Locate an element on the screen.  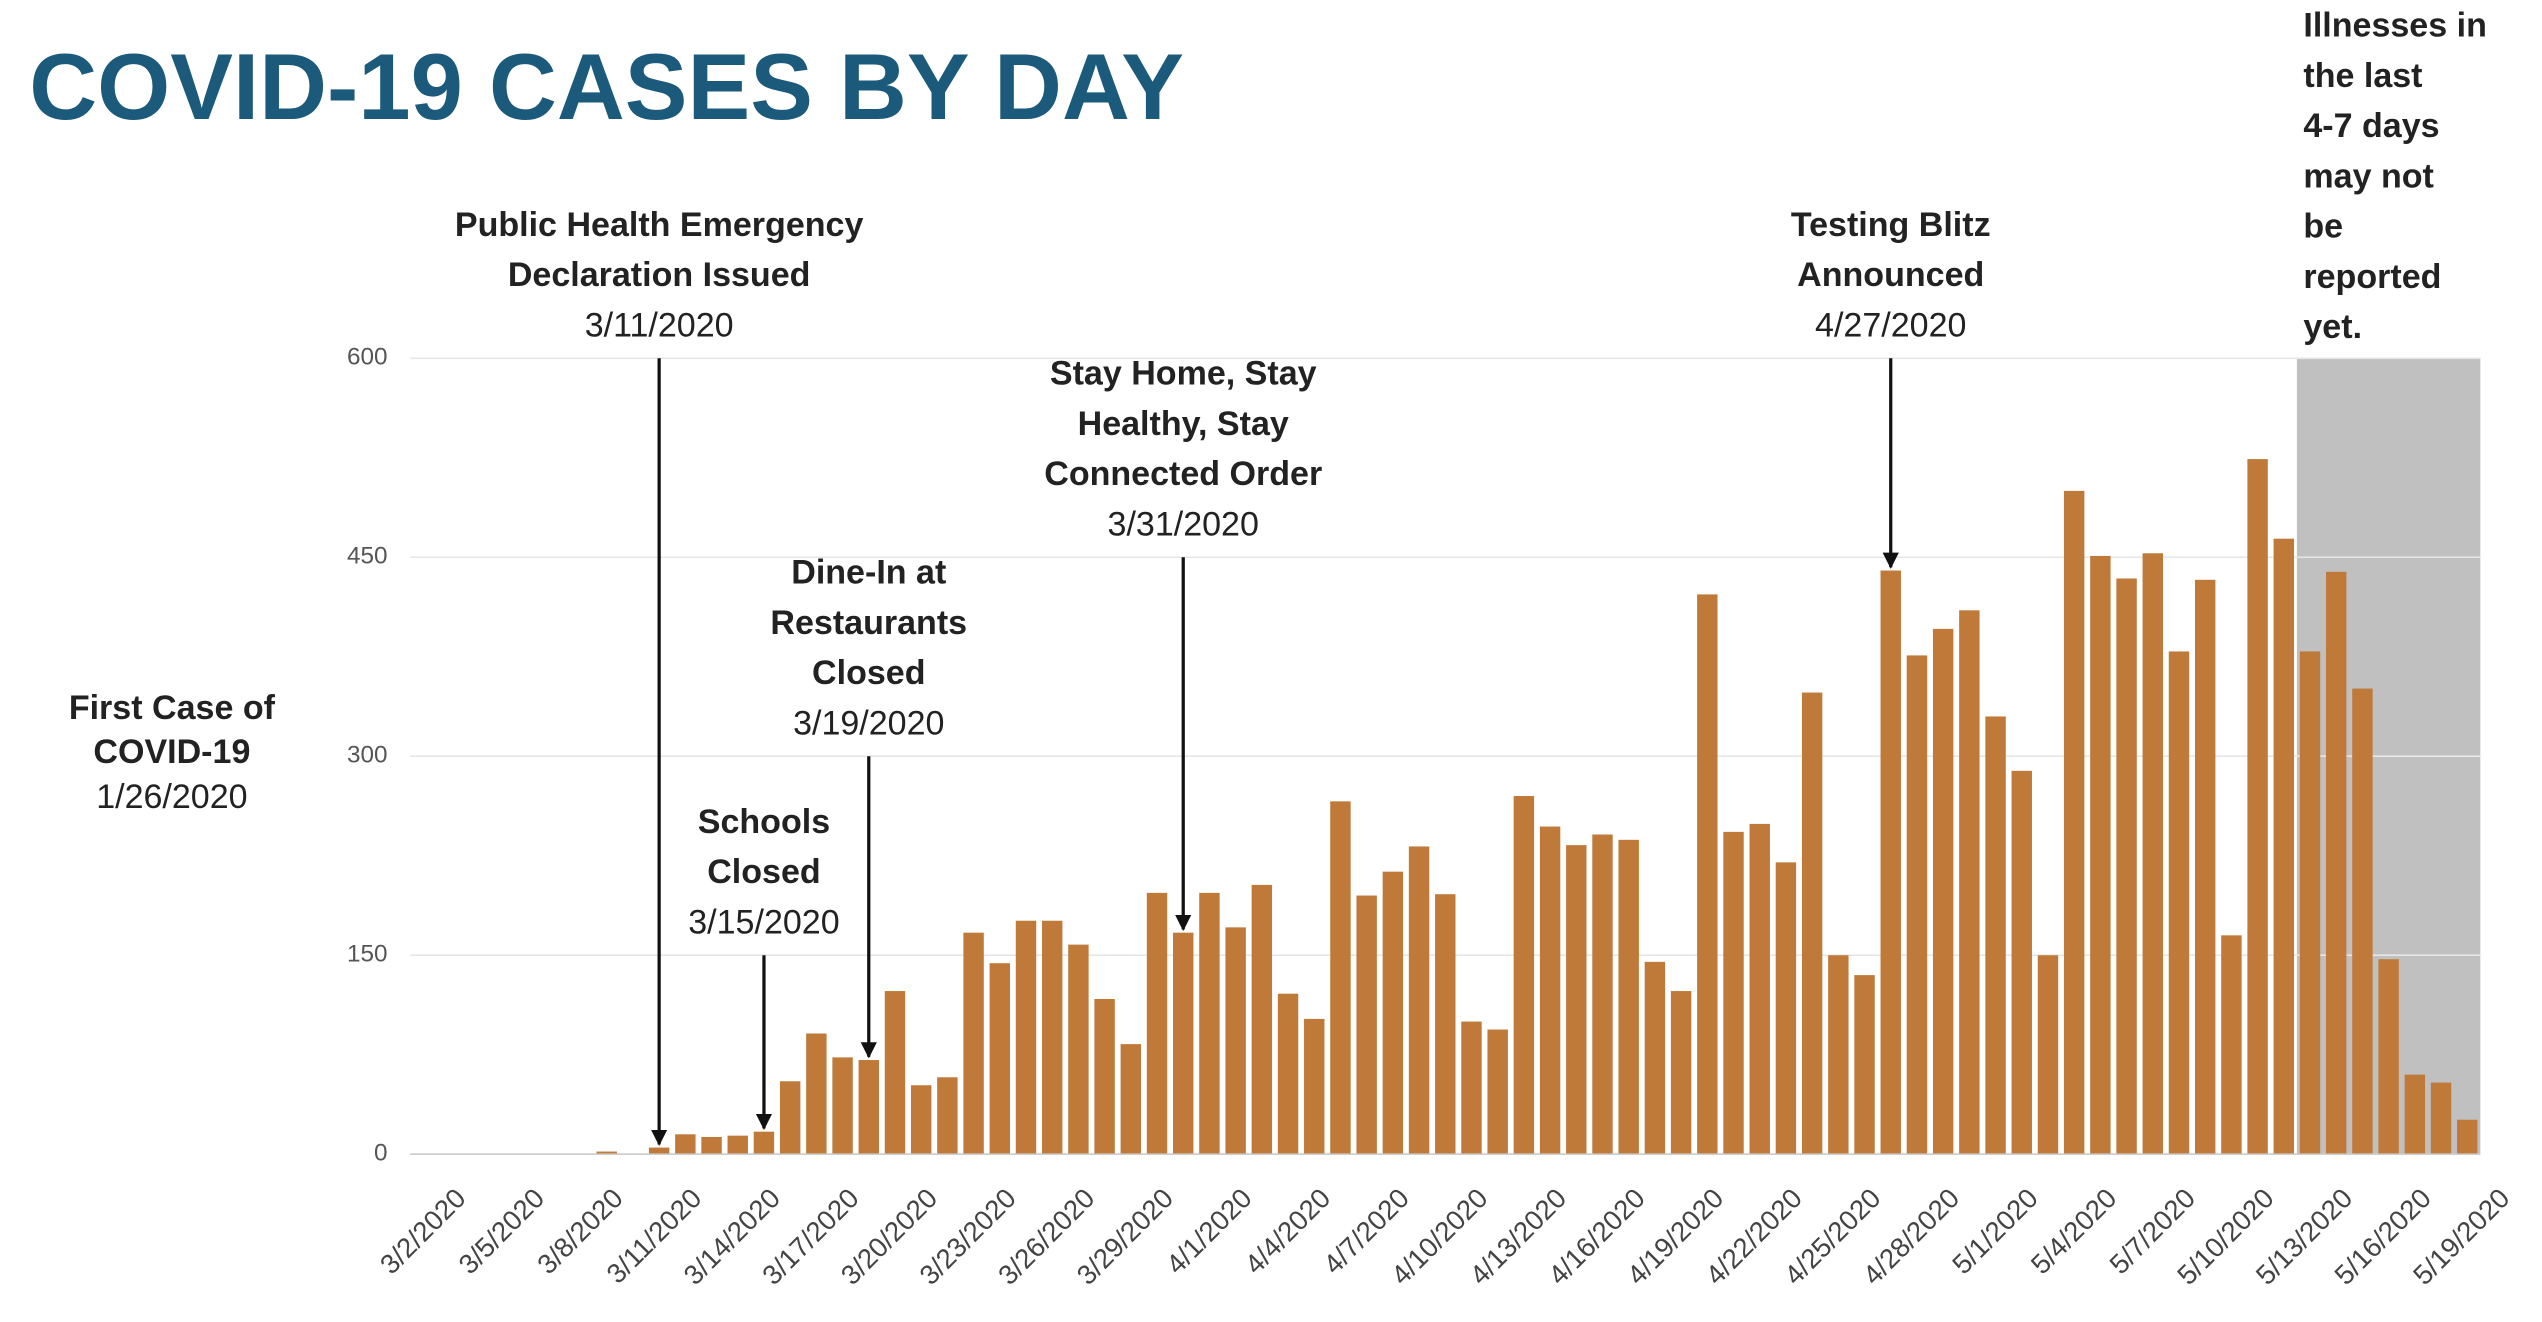
annotation-text: Connected Order is located at coordinates (1183, 474).